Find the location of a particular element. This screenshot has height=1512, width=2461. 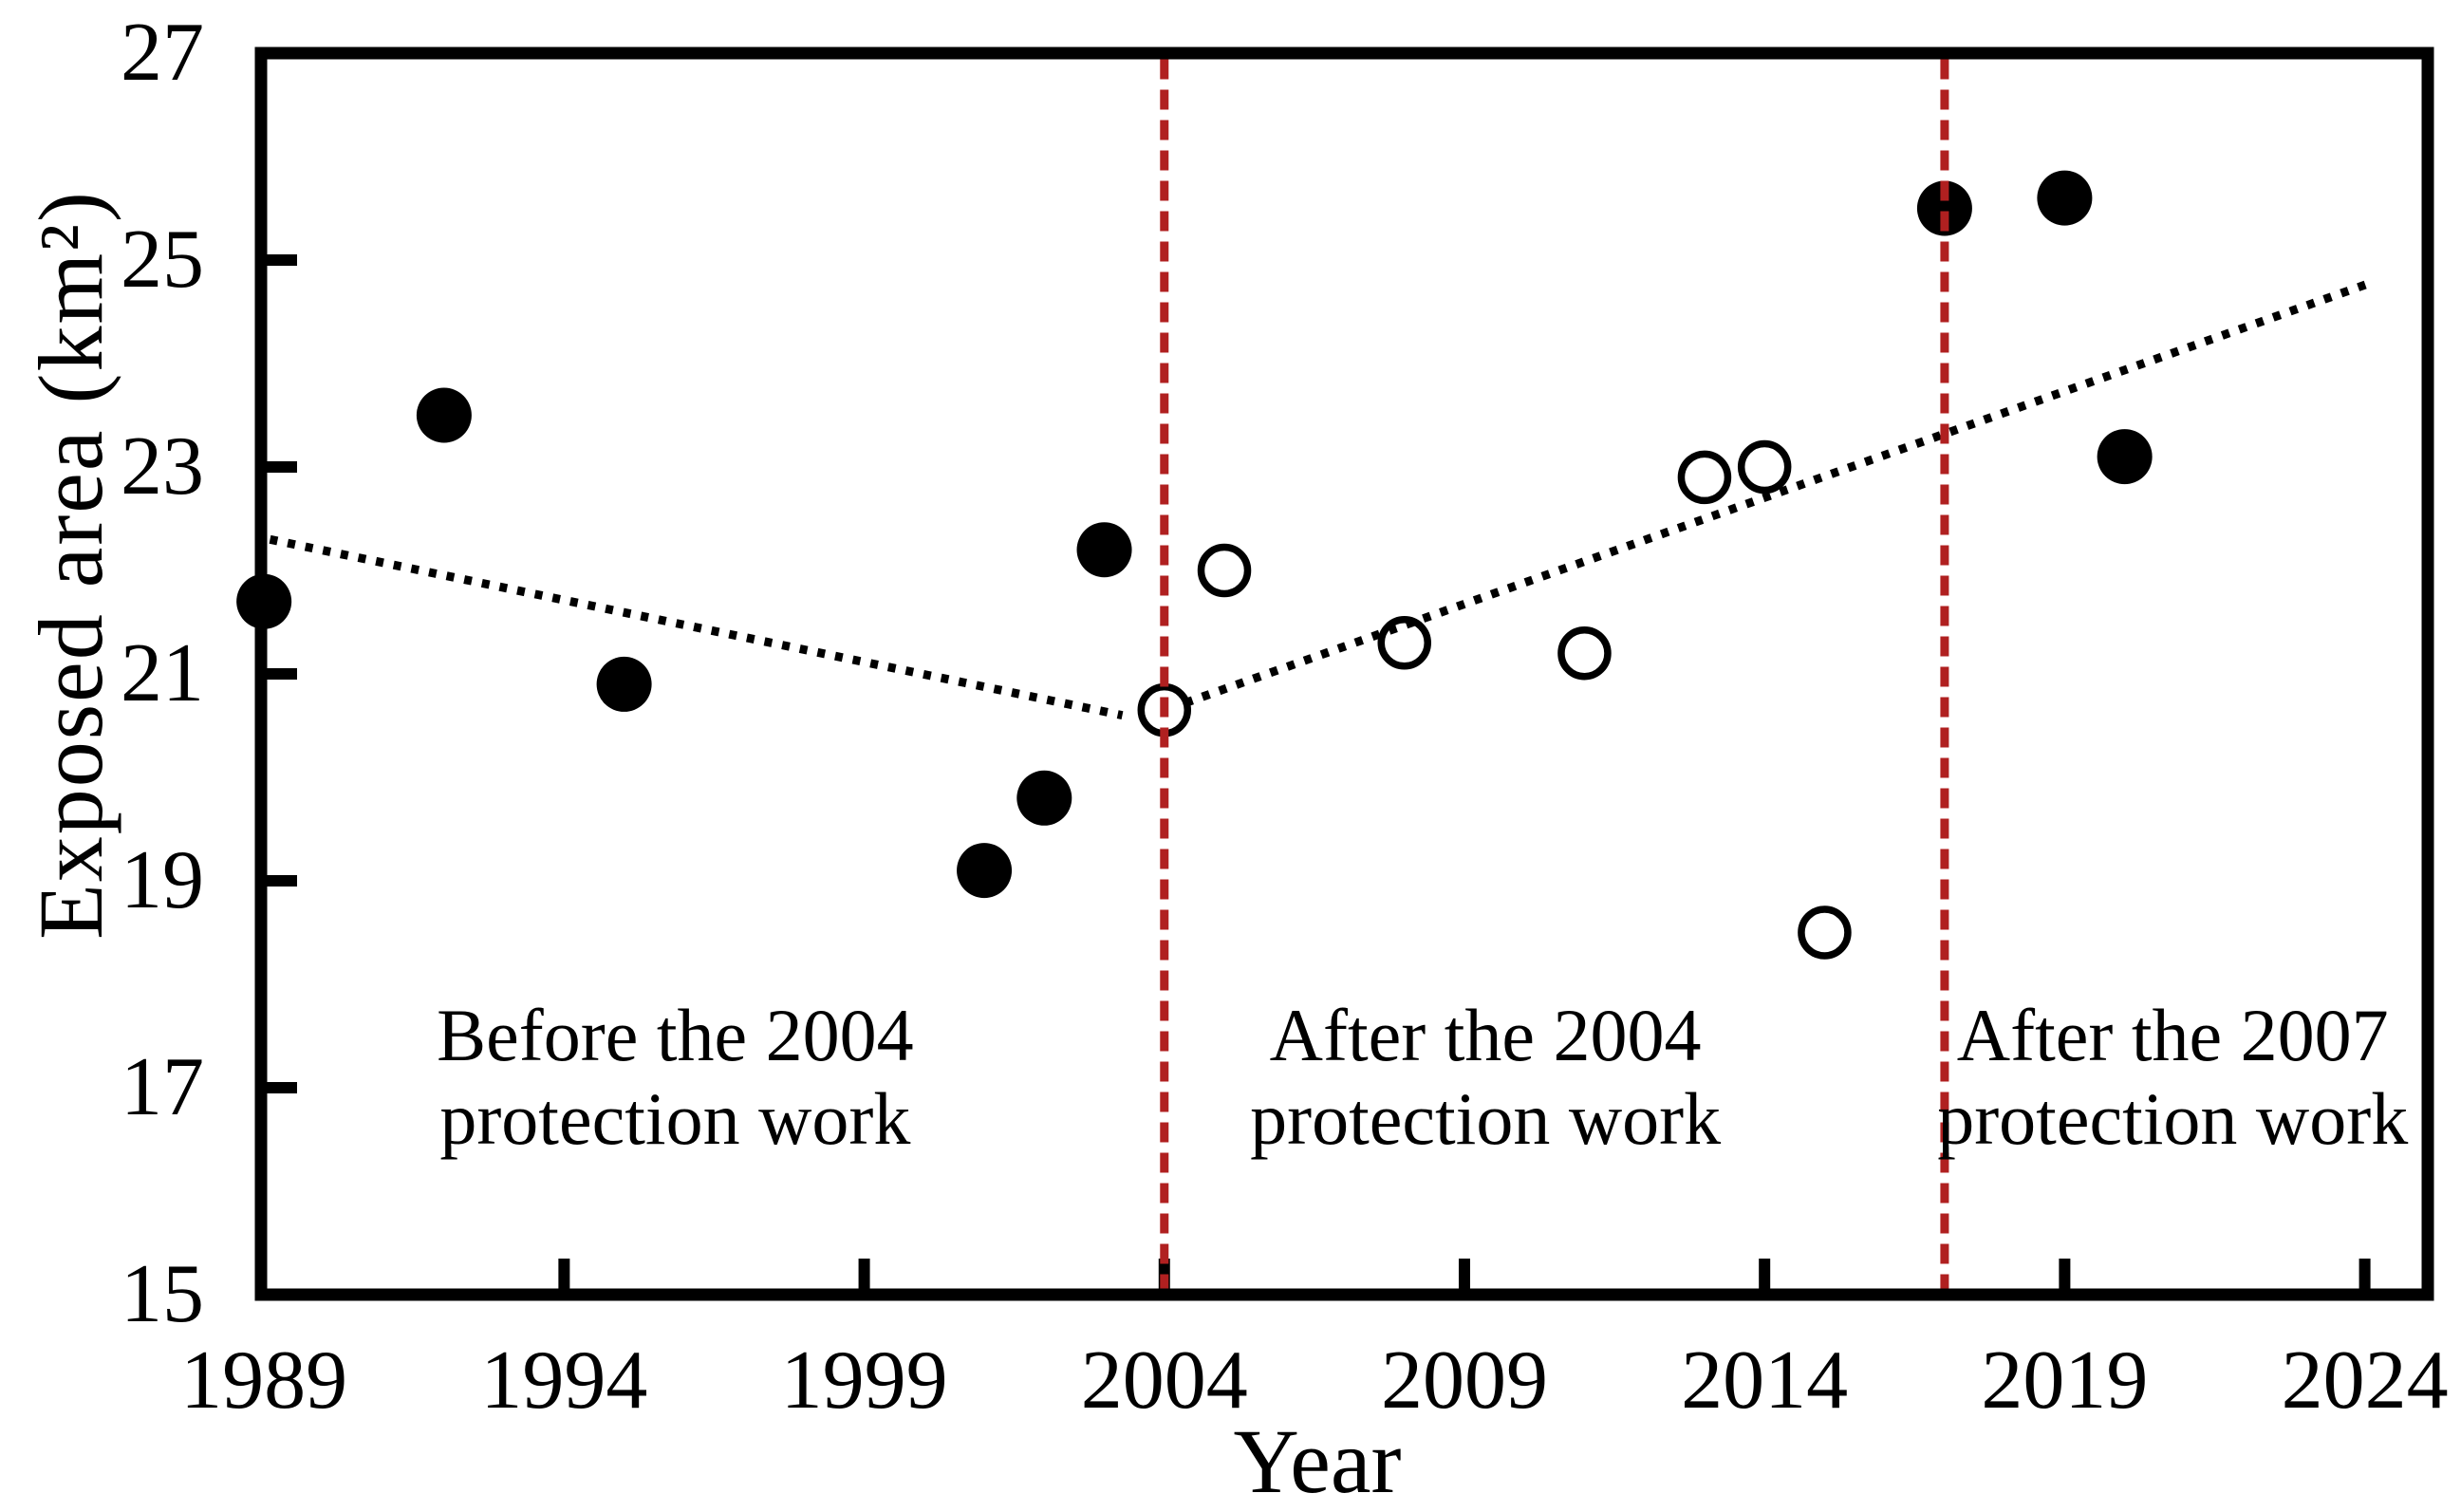

x-axis-title: Year is located at coordinates (1317, 1461).